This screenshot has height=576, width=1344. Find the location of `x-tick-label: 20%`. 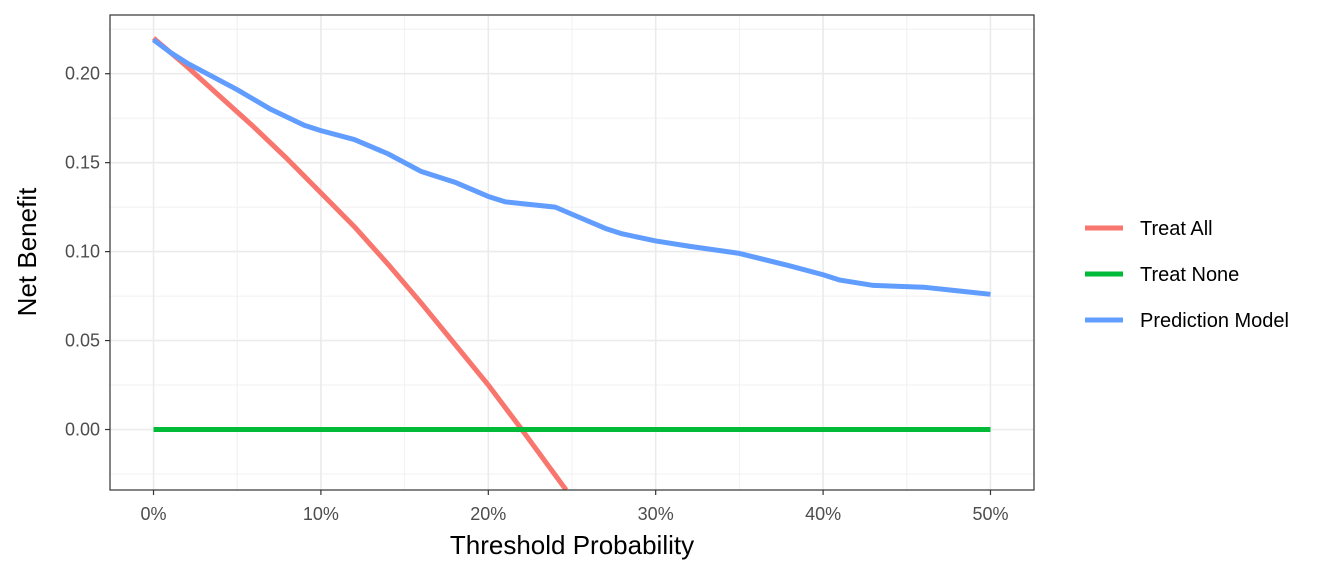

x-tick-label: 20% is located at coordinates (488, 514).